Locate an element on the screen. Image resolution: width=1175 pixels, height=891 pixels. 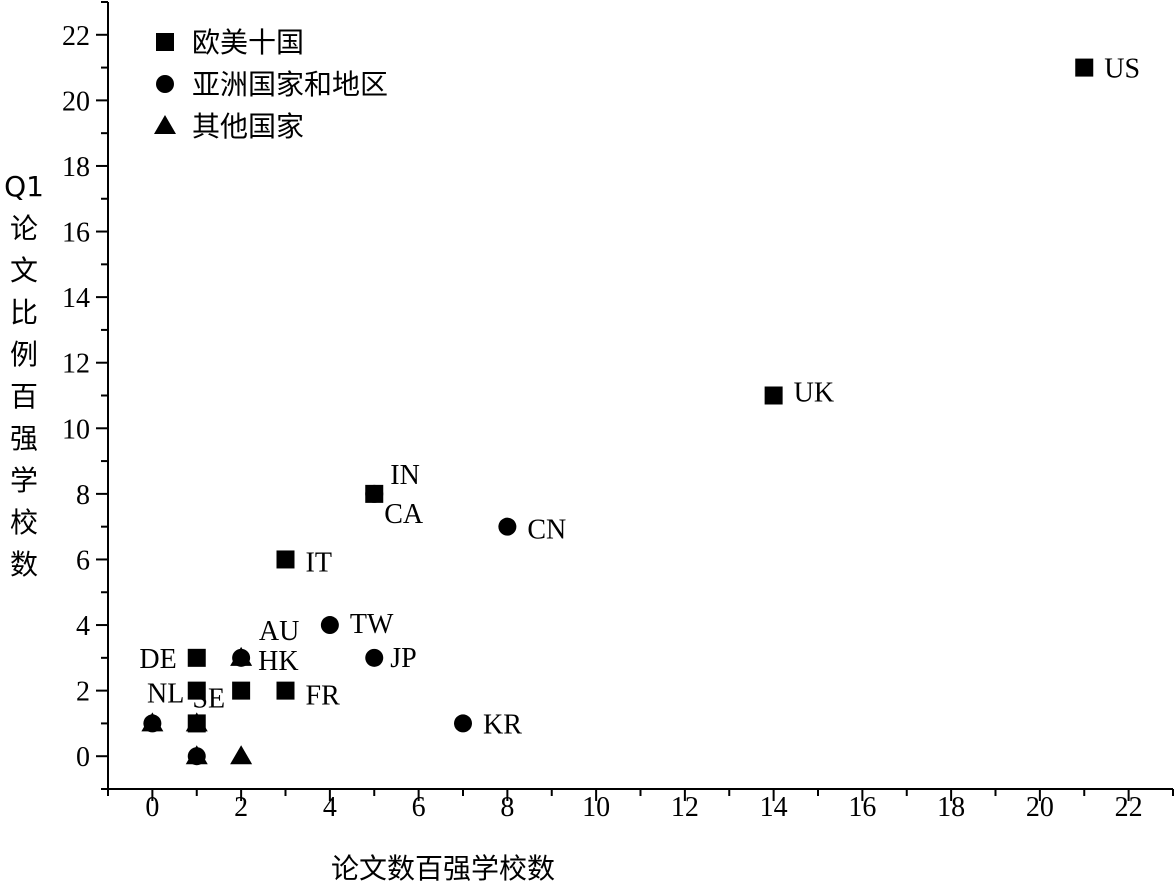
point-label-us: US is located at coordinates (1122, 69).